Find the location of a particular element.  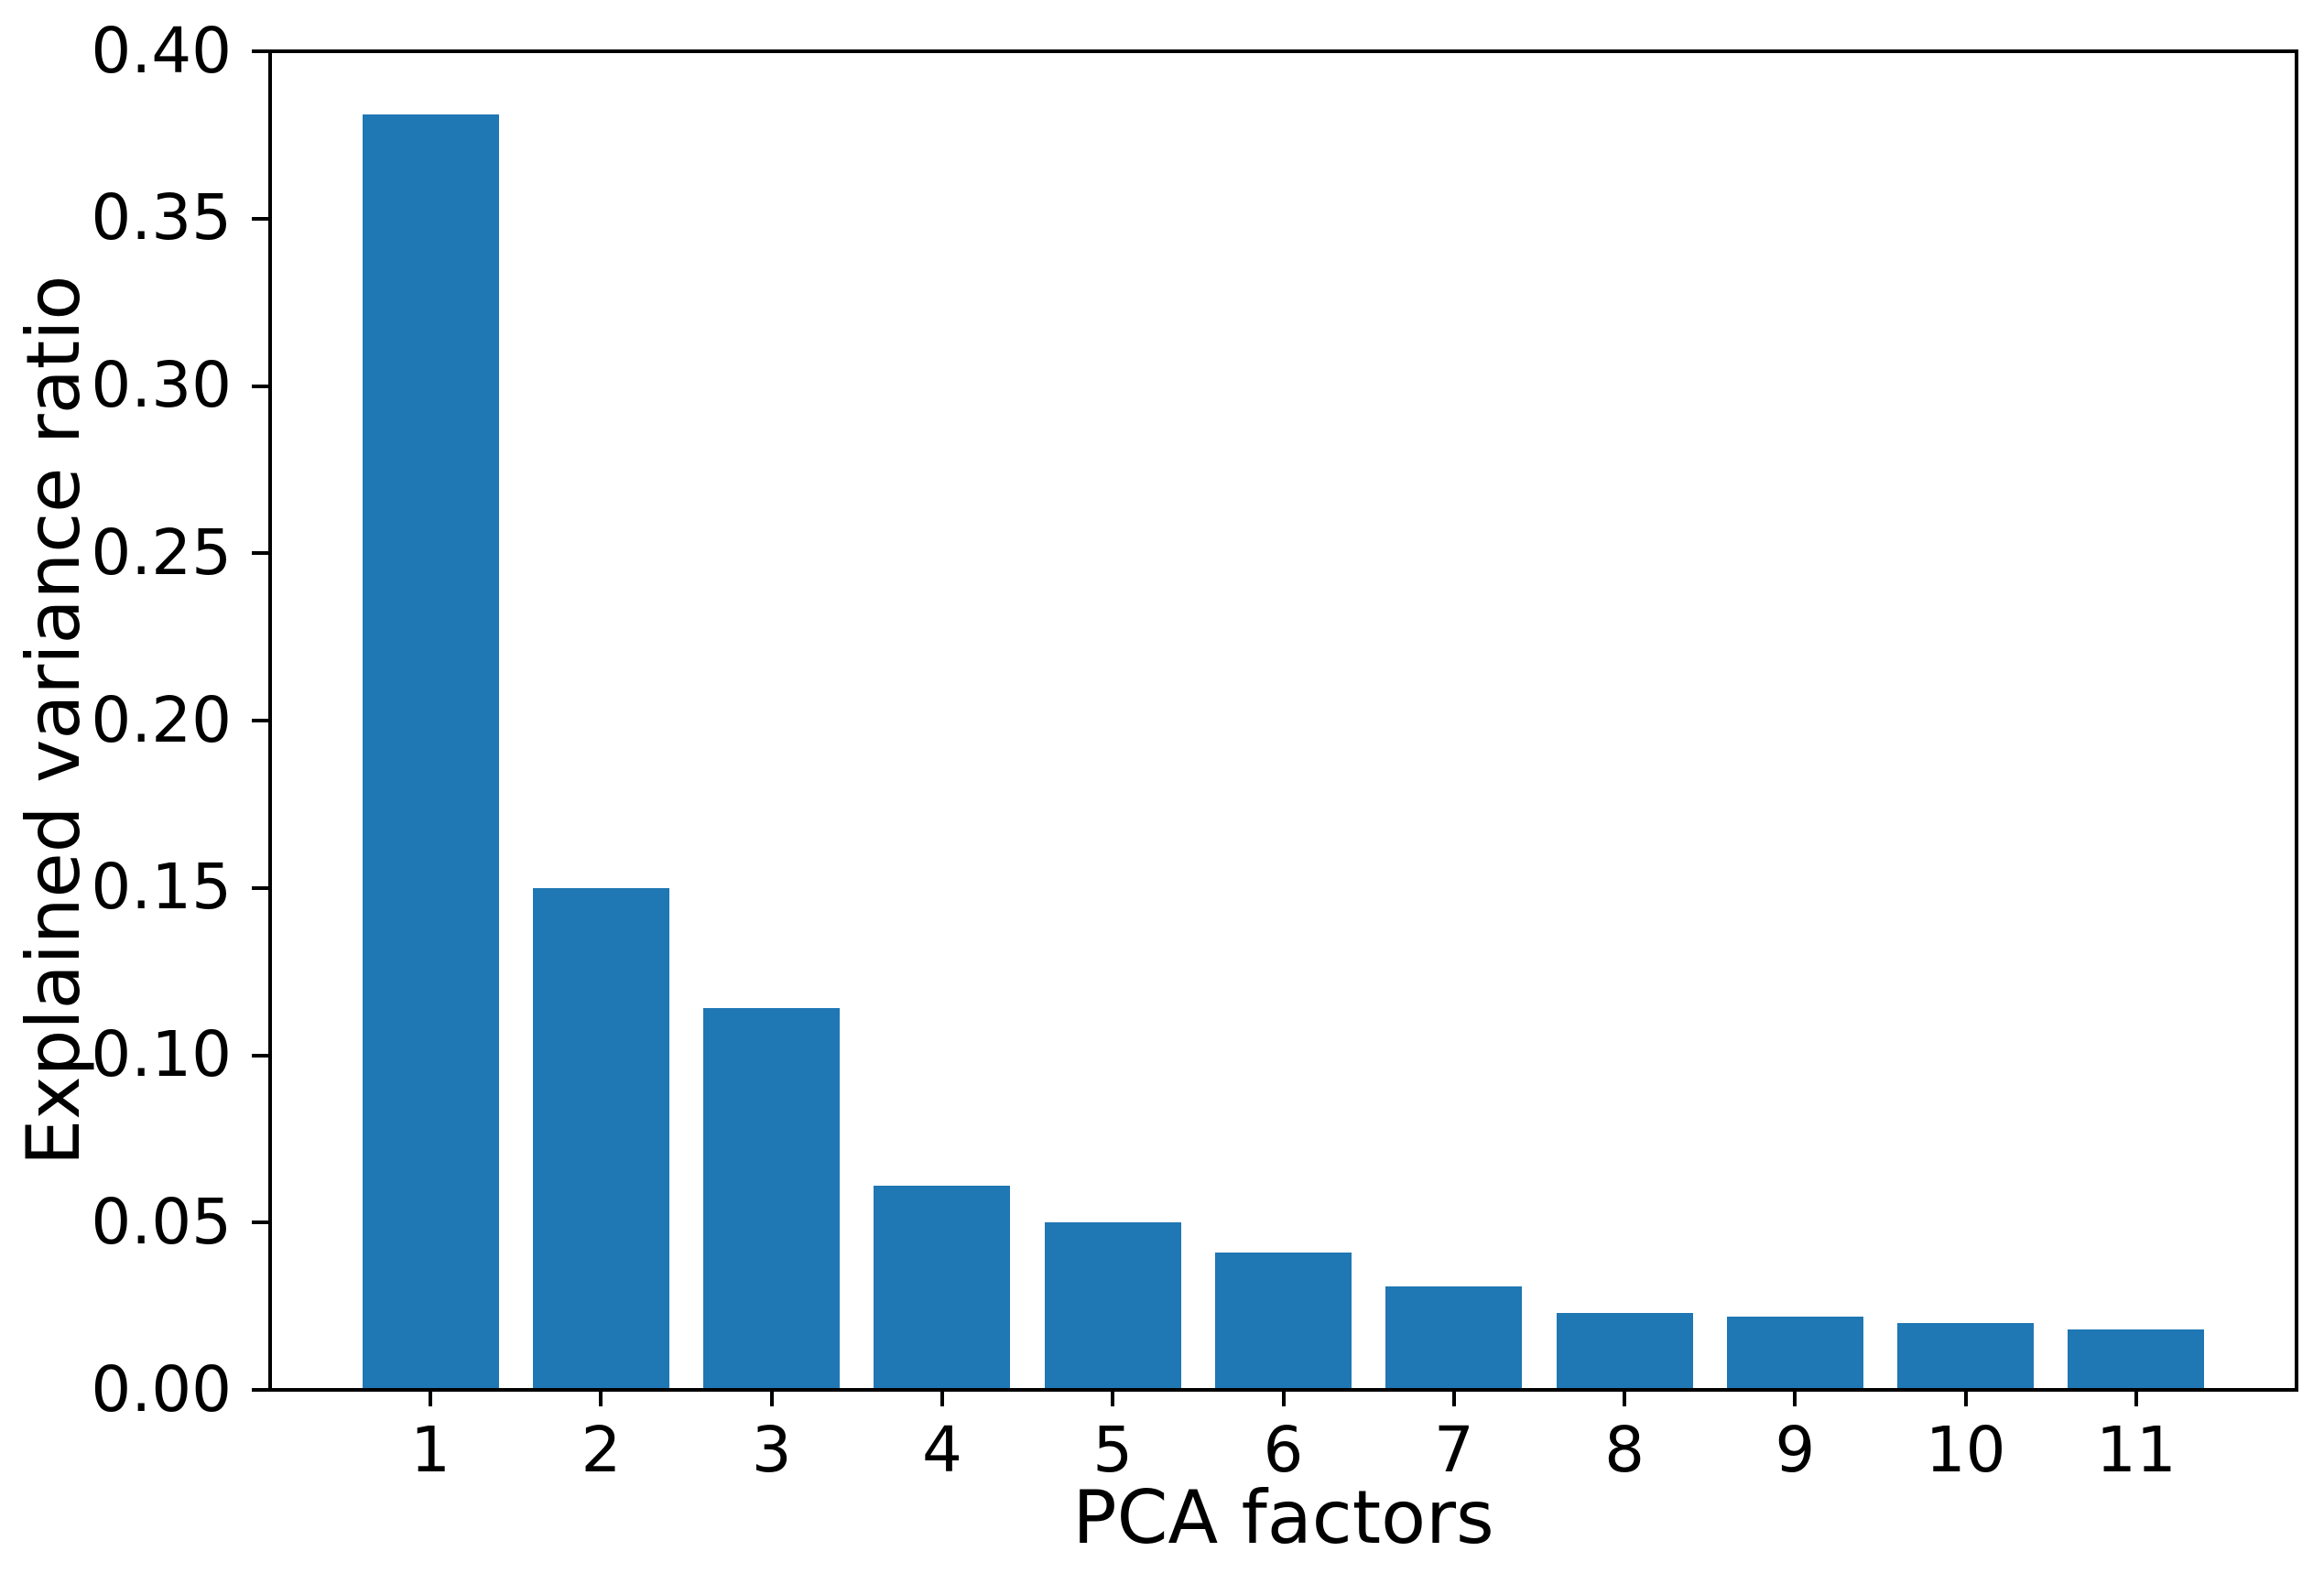

x-tick-label-9: 9 is located at coordinates (1796, 1450).